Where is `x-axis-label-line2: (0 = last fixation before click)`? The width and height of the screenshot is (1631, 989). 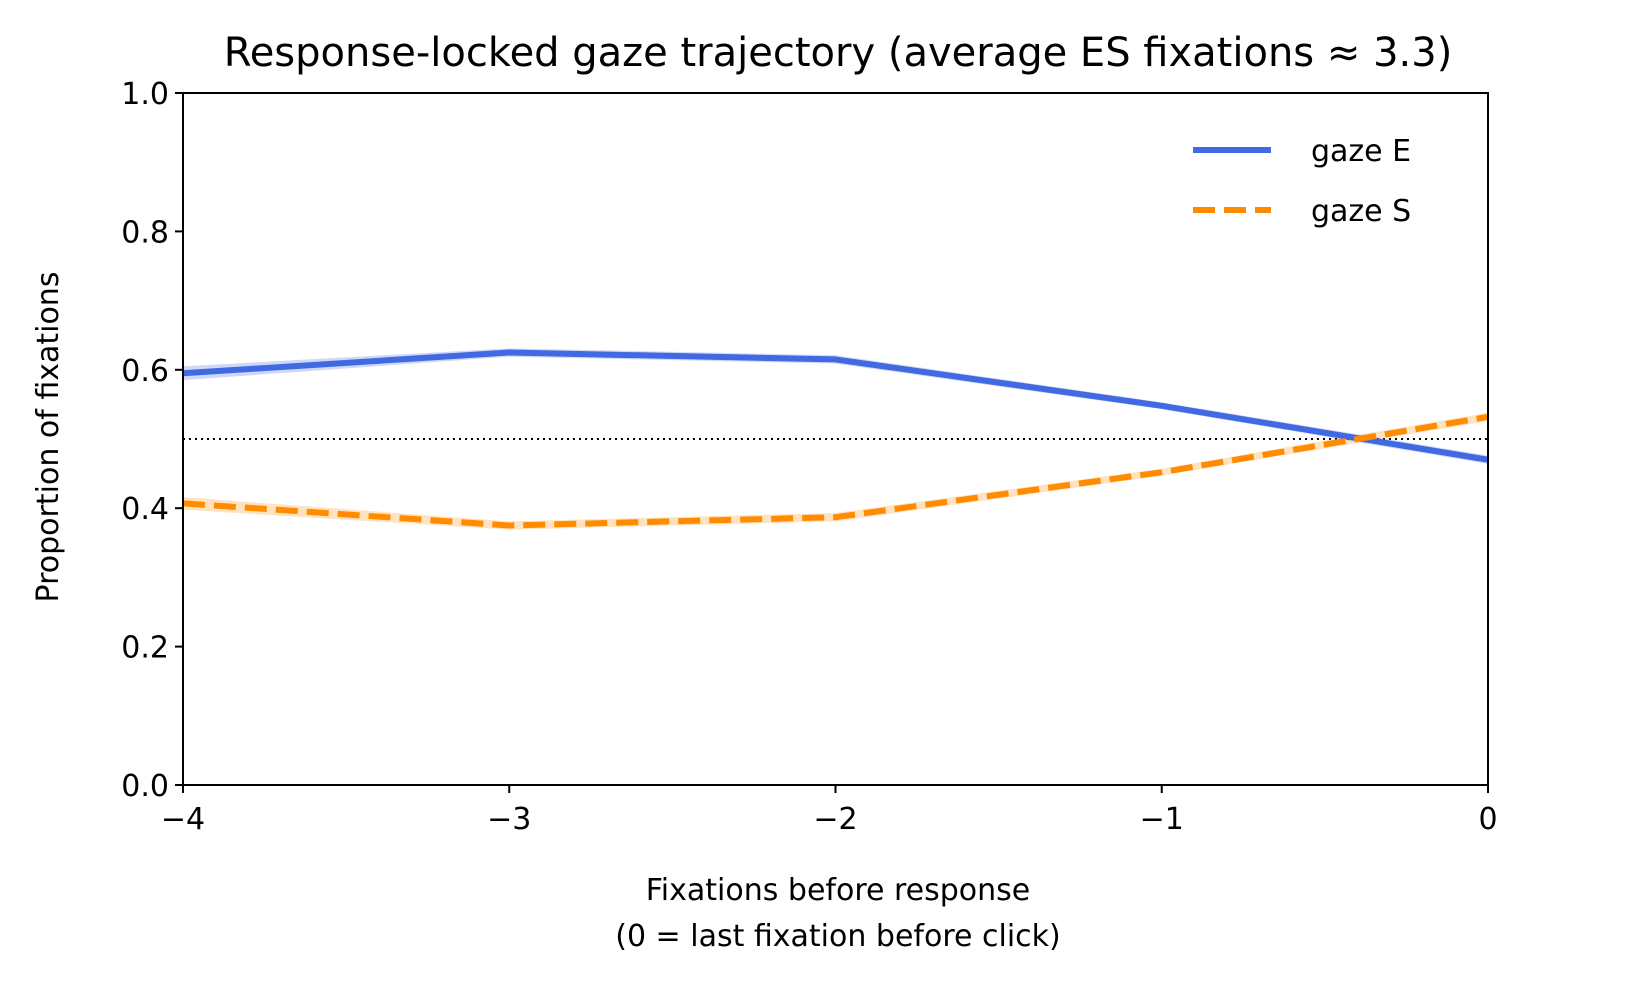
x-axis-label-line2: (0 = last fixation before click) is located at coordinates (838, 936).